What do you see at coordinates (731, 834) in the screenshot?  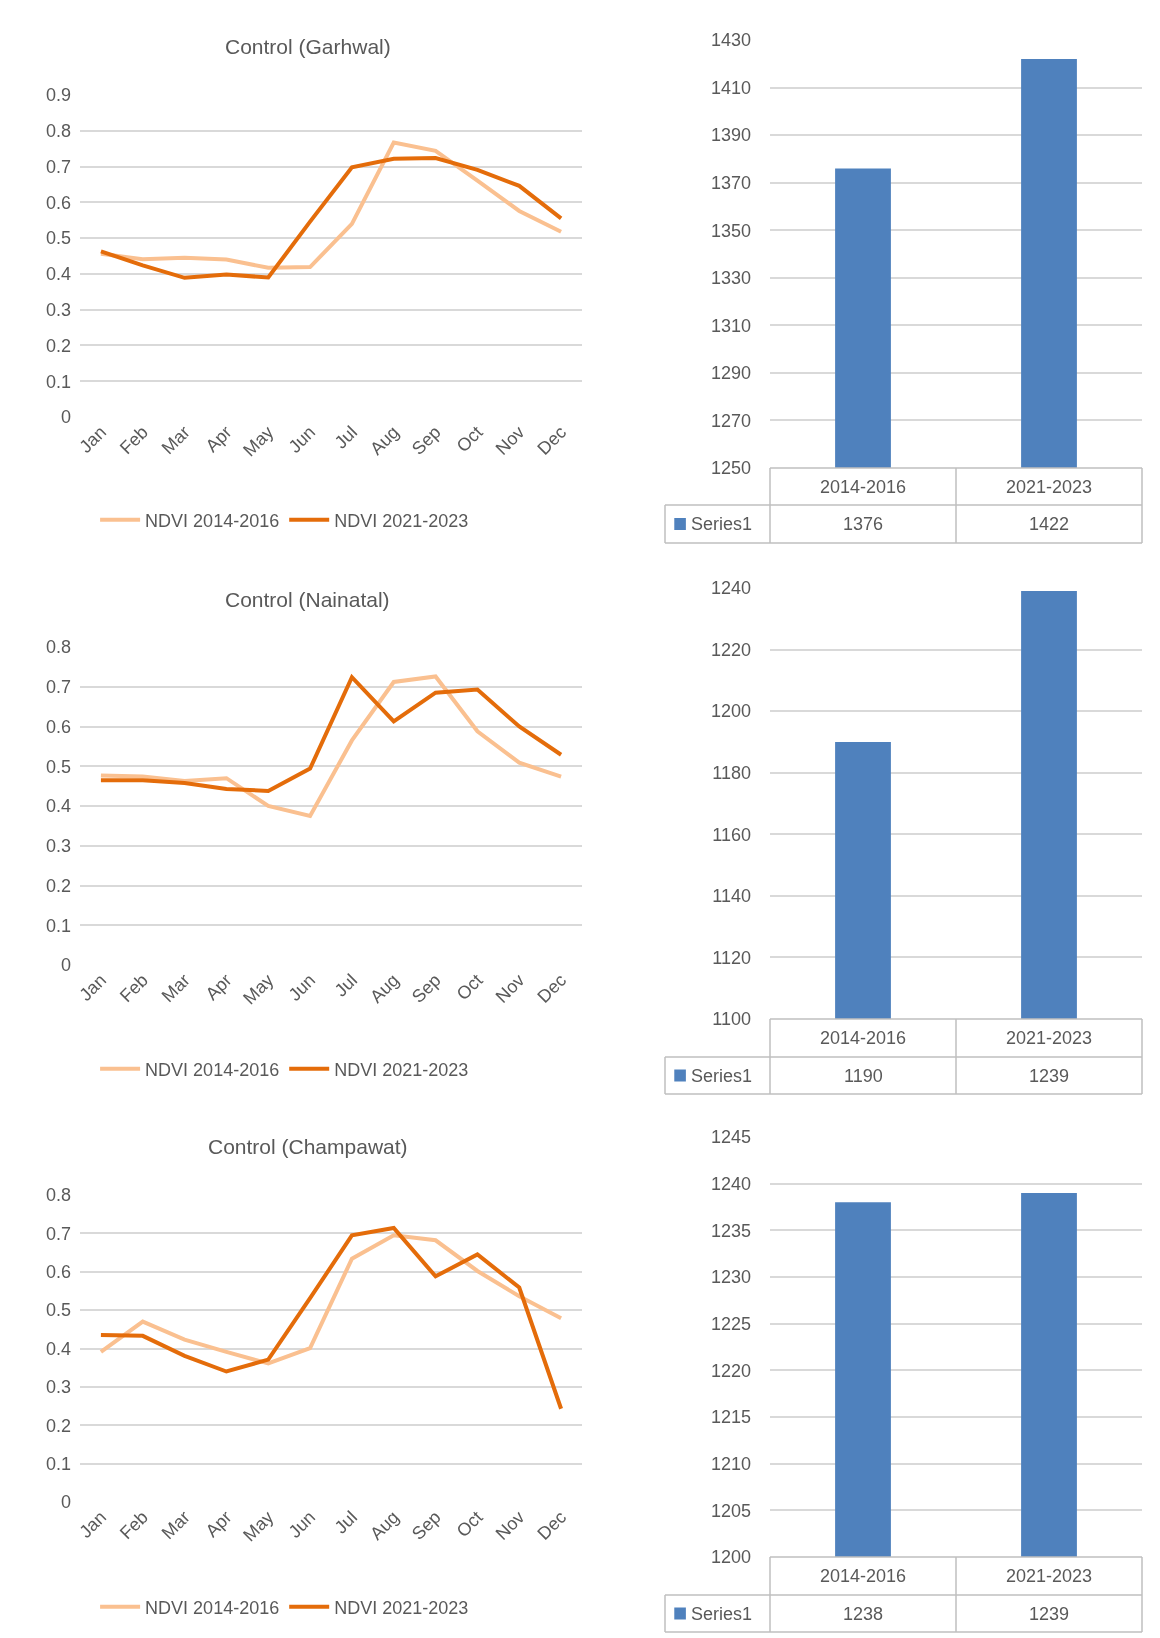 I see `y-tick-label: 1160` at bounding box center [731, 834].